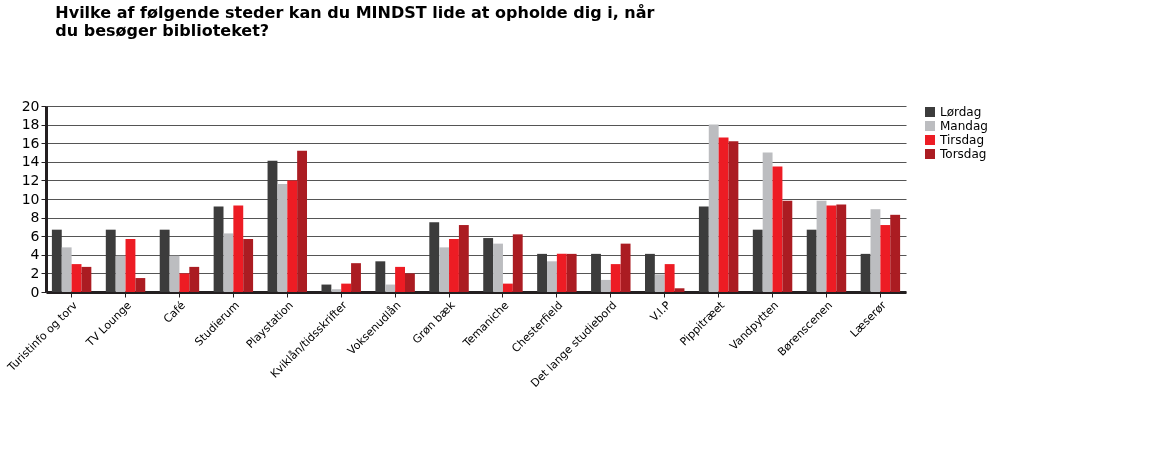 This screenshot has height=471, width=1168. What do you see at coordinates (962, 140) in the screenshot?
I see `legend-label: Tirsdag` at bounding box center [962, 140].